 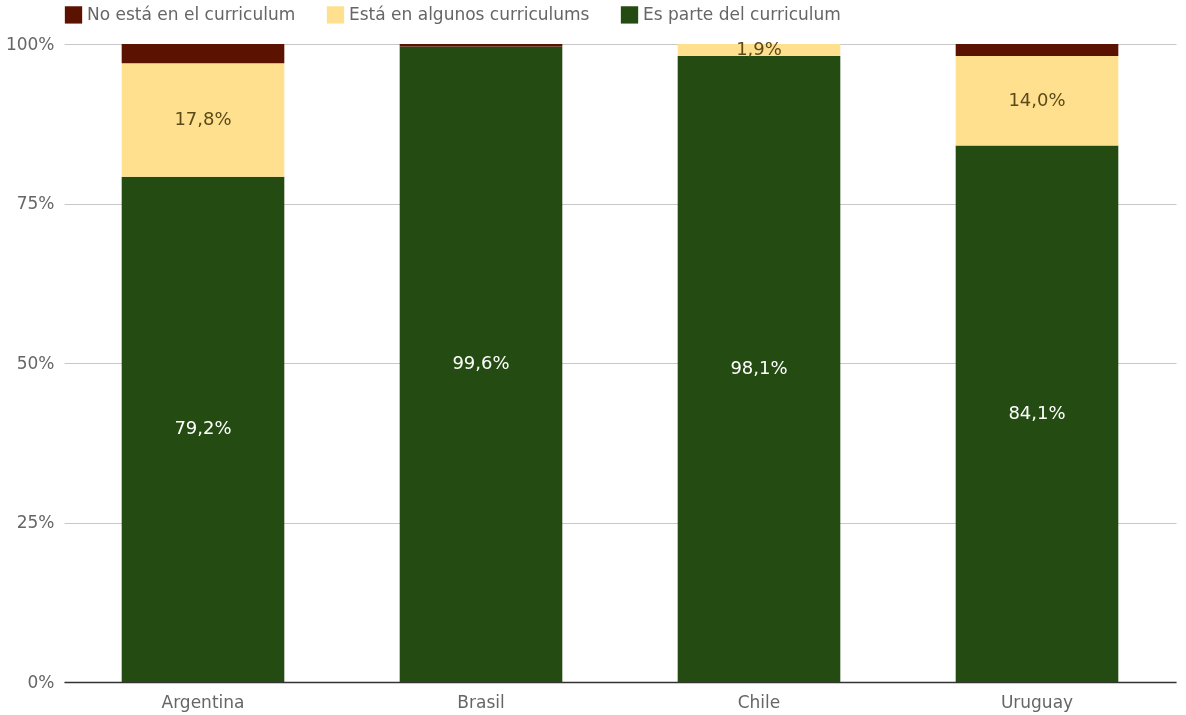 I want to click on data-label: 99,6%, so click(x=481, y=363).